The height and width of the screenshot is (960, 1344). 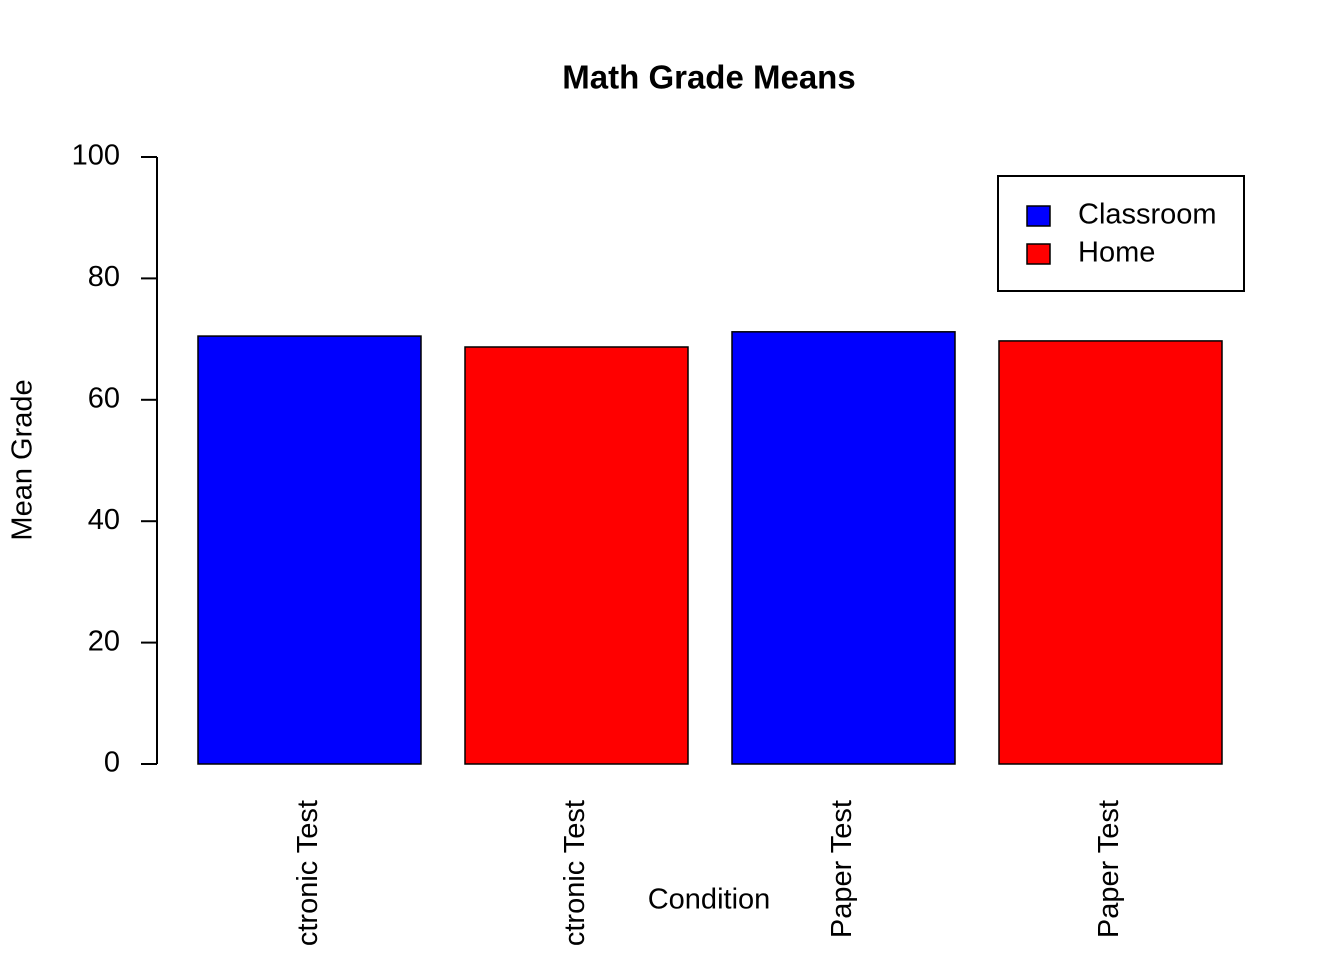 What do you see at coordinates (96, 156) in the screenshot?
I see `y-tick-label: 100` at bounding box center [96, 156].